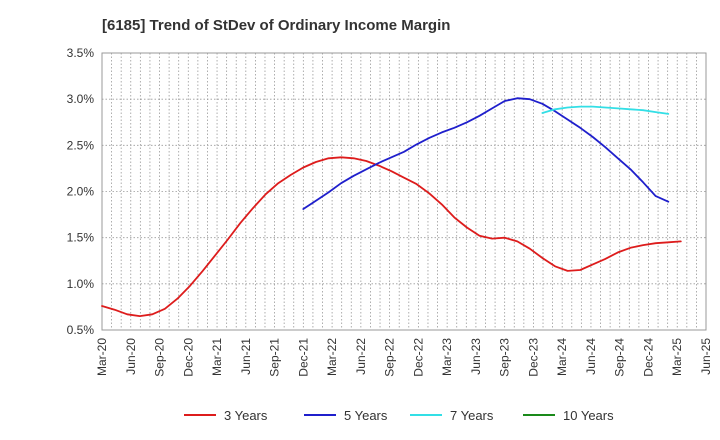 The height and width of the screenshot is (440, 720). I want to click on x-tick-label: Dec-24, so click(648, 357).